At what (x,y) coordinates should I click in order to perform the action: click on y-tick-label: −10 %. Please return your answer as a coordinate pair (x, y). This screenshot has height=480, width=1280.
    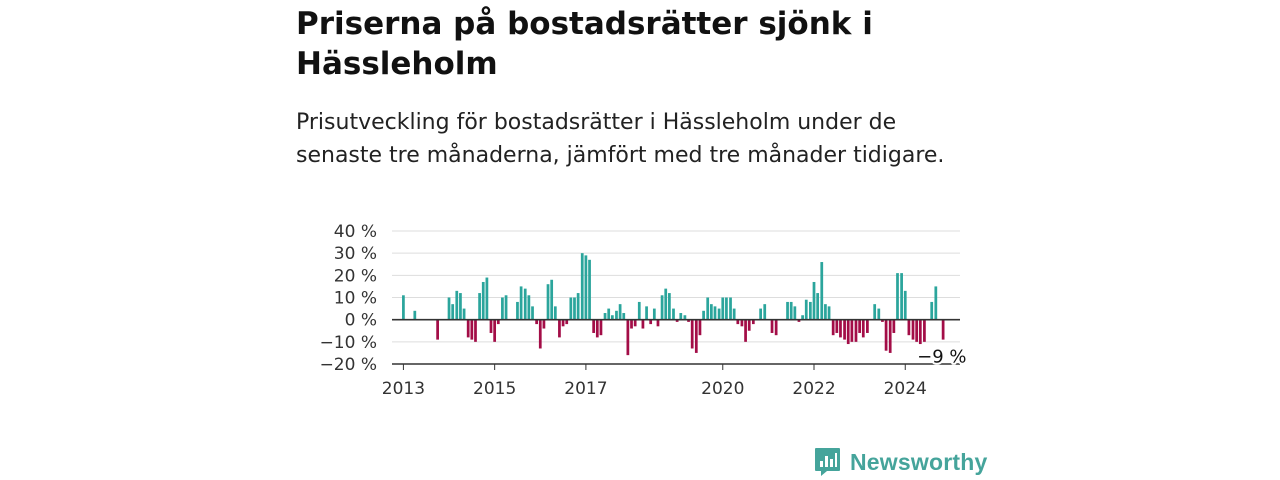
    Looking at the image, I should click on (348, 343).